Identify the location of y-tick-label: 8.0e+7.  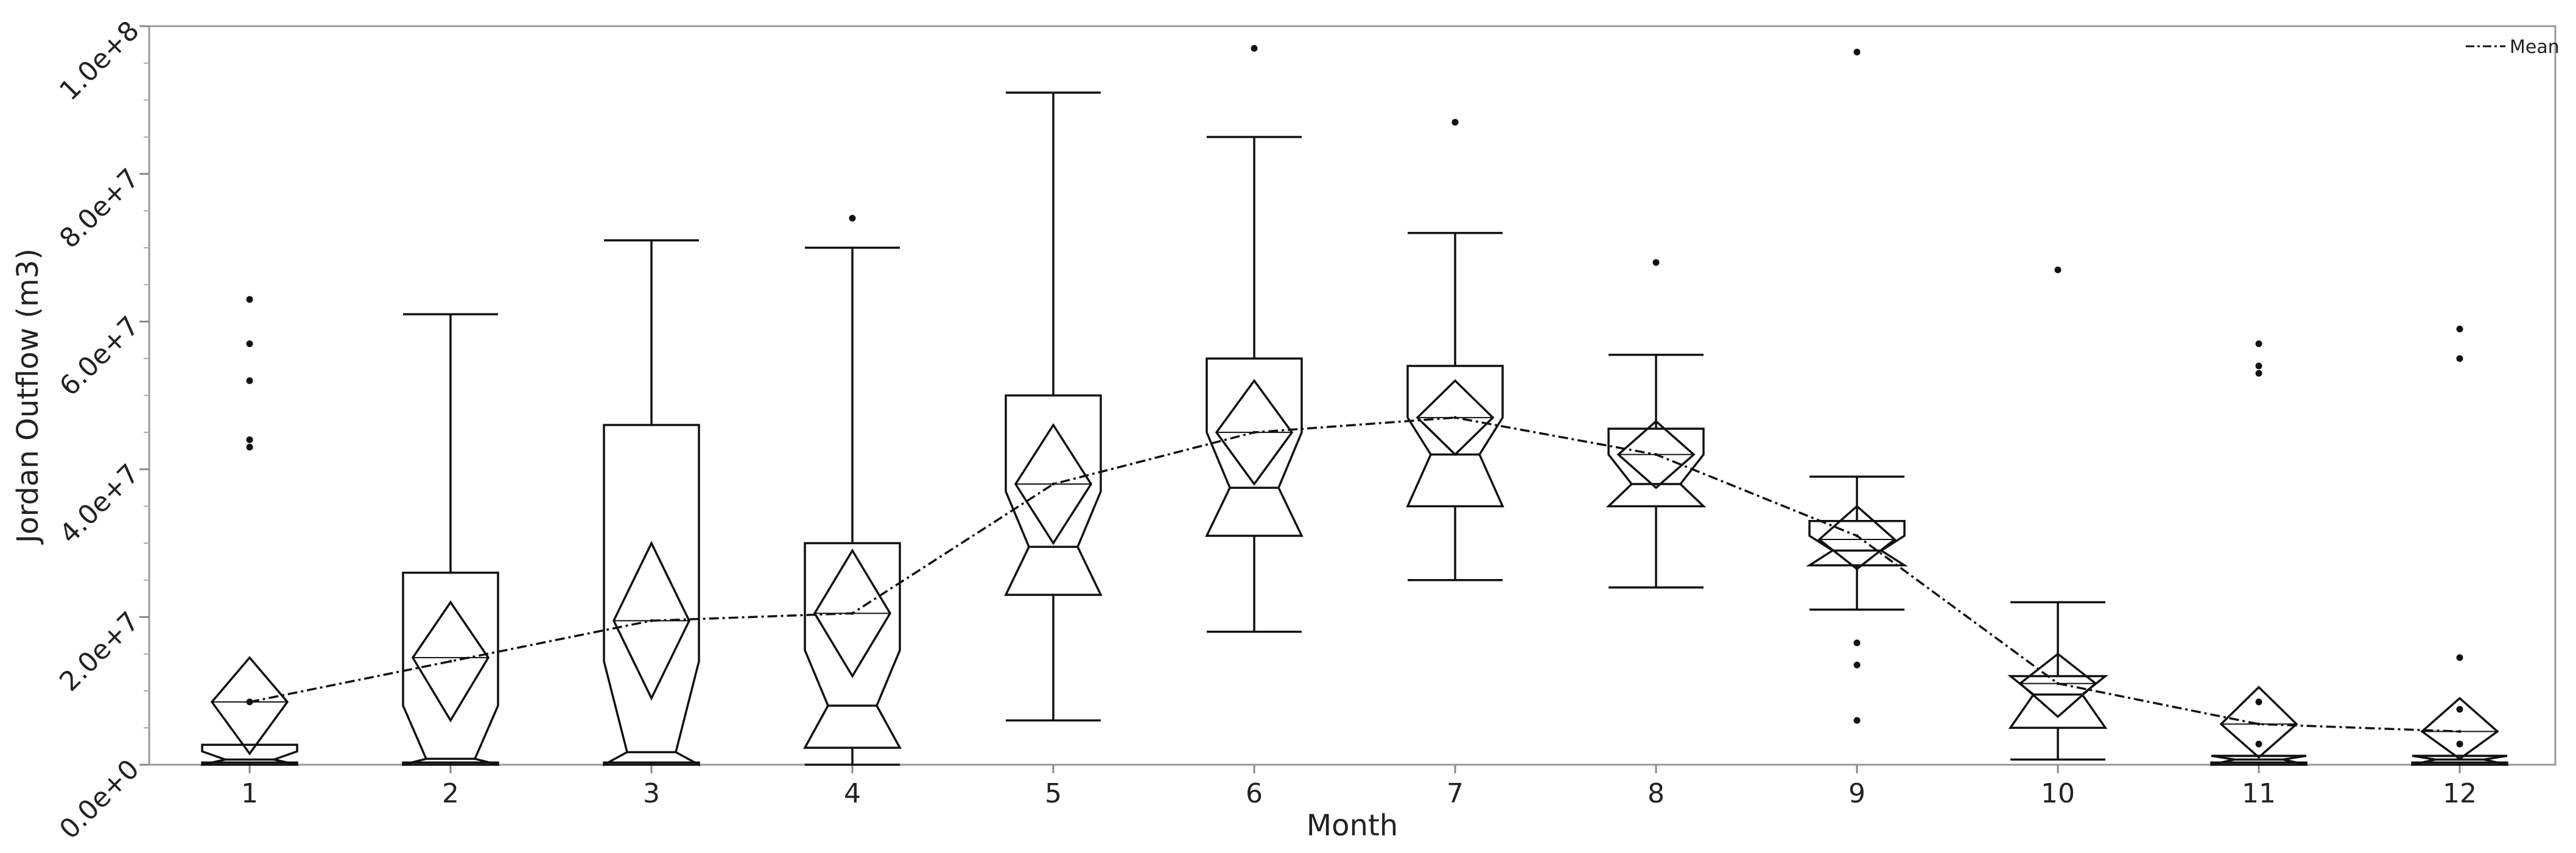
(100, 208).